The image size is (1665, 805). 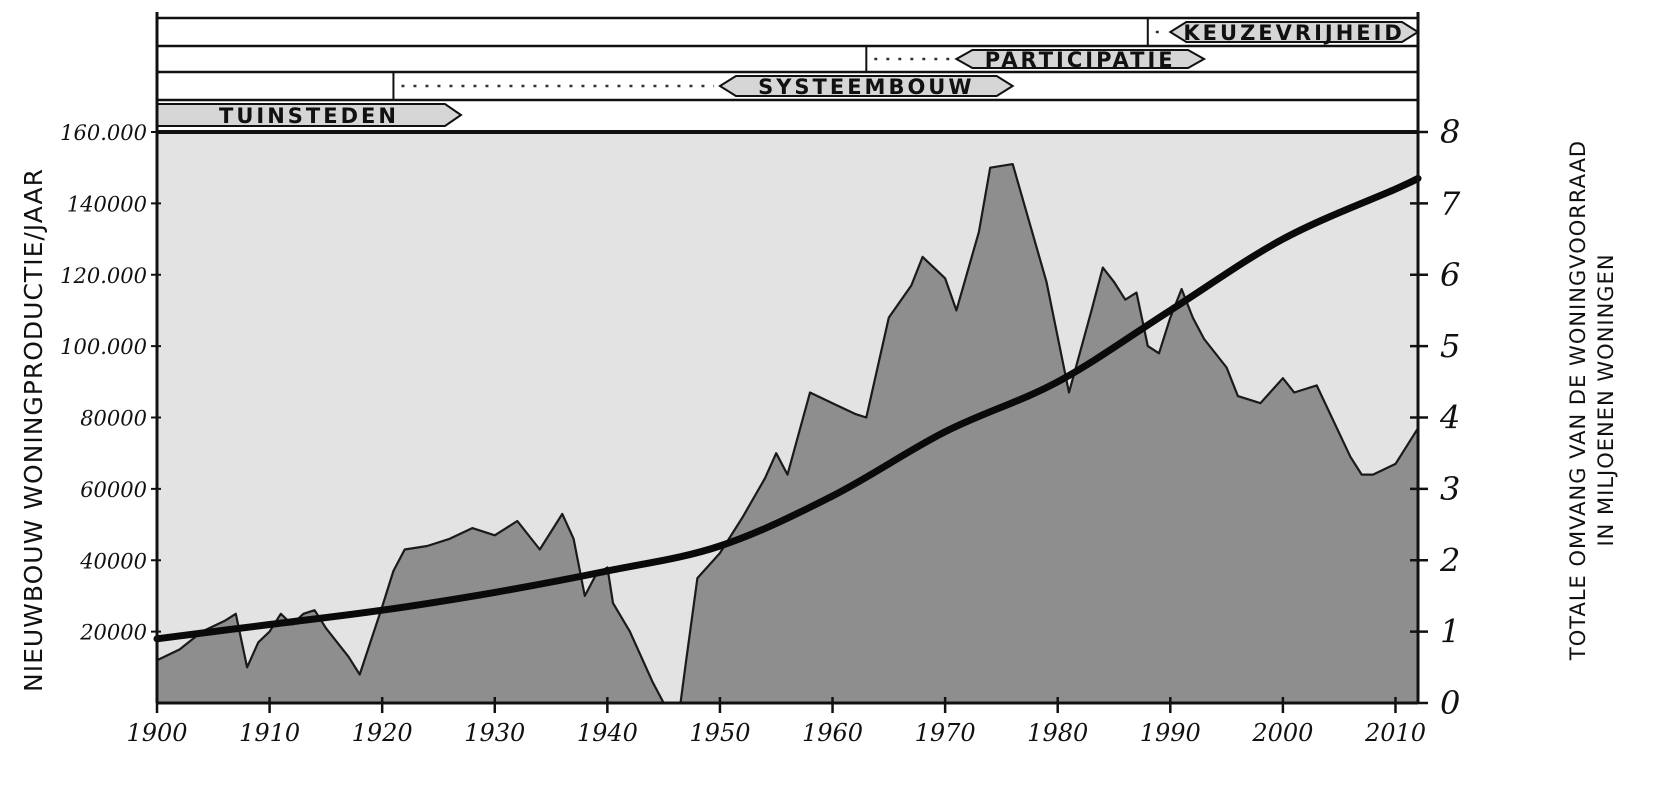 What do you see at coordinates (113, 419) in the screenshot?
I see `y-left-tick-label: 80000` at bounding box center [113, 419].